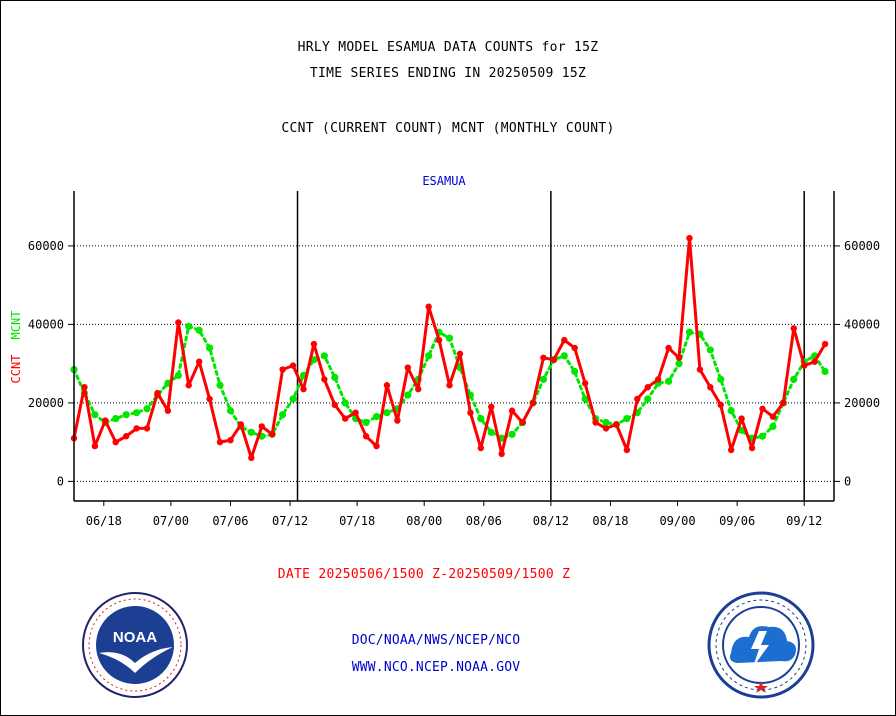 The image size is (896, 716). I want to click on y-tick-label-left: 60000, so click(46, 246).